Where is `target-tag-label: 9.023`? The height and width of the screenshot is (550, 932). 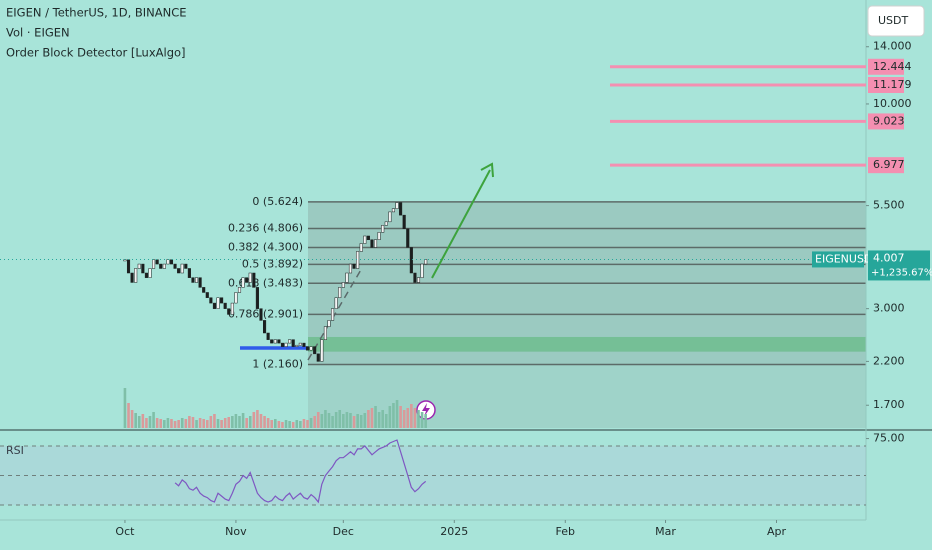 target-tag-label: 9.023 is located at coordinates (889, 120).